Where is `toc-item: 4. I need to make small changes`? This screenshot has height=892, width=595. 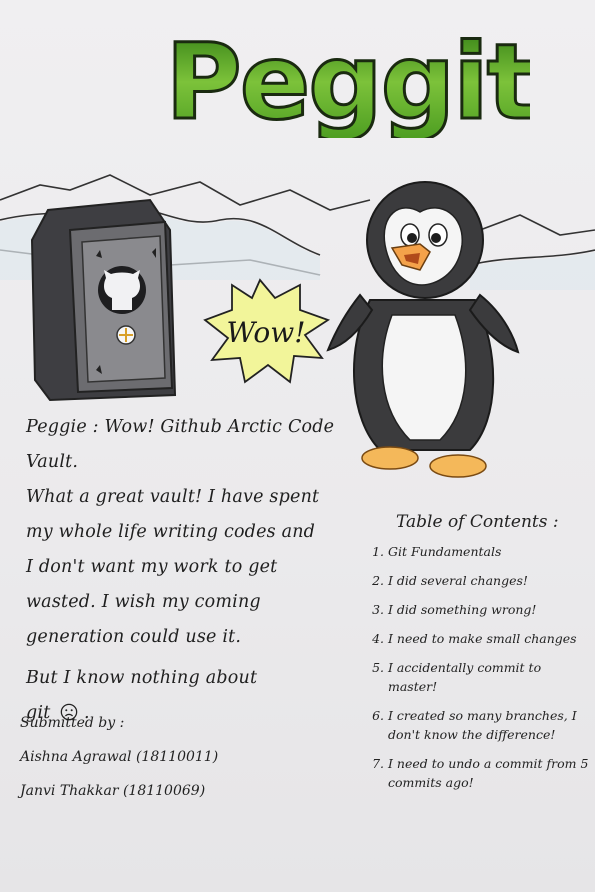 toc-item: 4. I need to make small changes is located at coordinates (474, 638).